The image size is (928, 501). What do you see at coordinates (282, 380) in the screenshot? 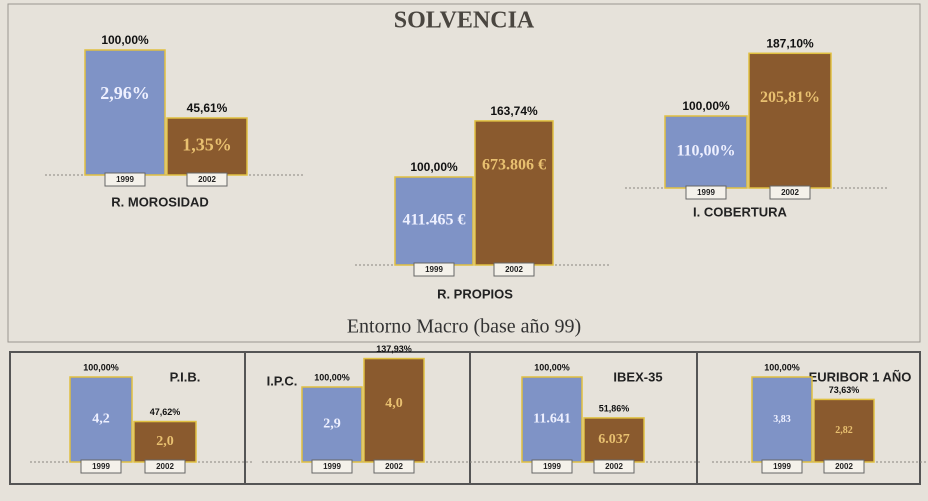
I see `chart-title: I.P.C.` at bounding box center [282, 380].